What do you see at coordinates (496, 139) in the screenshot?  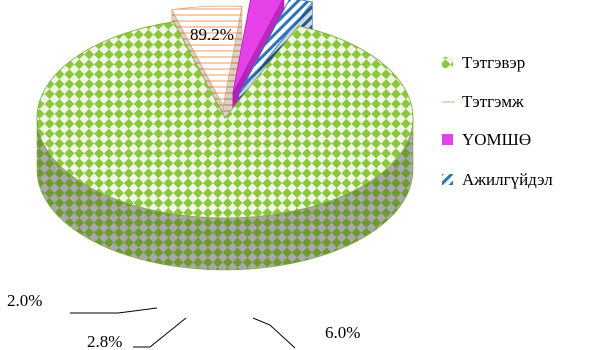 I see `legend-label-3: ҮОМШӨ` at bounding box center [496, 139].